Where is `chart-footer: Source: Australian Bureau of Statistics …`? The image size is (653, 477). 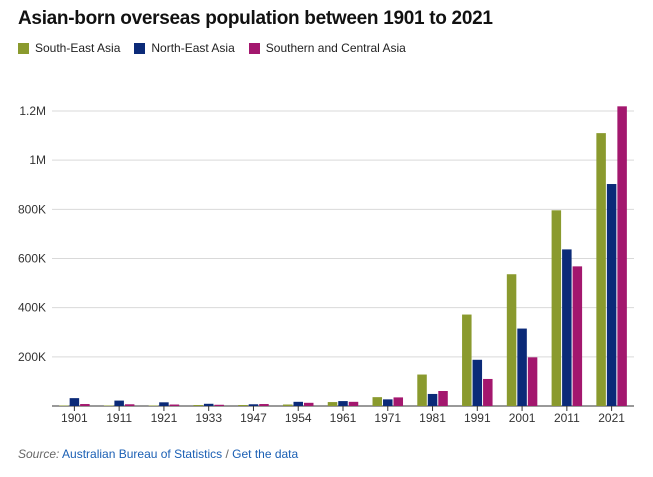
chart-footer: Source: Australian Bureau of Statistics … is located at coordinates (158, 454).